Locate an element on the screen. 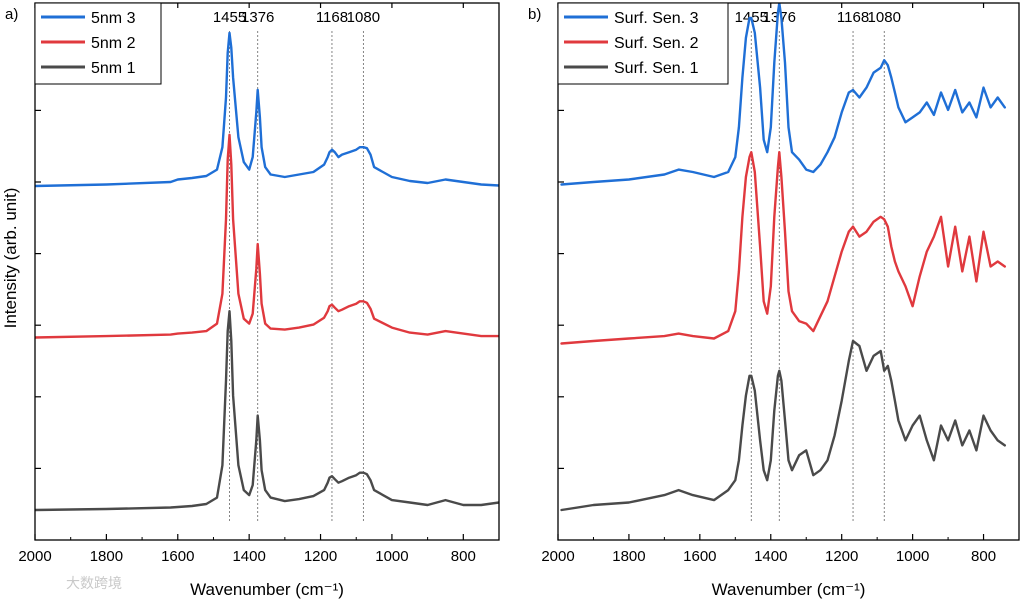 The width and height of the screenshot is (1024, 603). watermark: 大数跨境 is located at coordinates (94, 584).